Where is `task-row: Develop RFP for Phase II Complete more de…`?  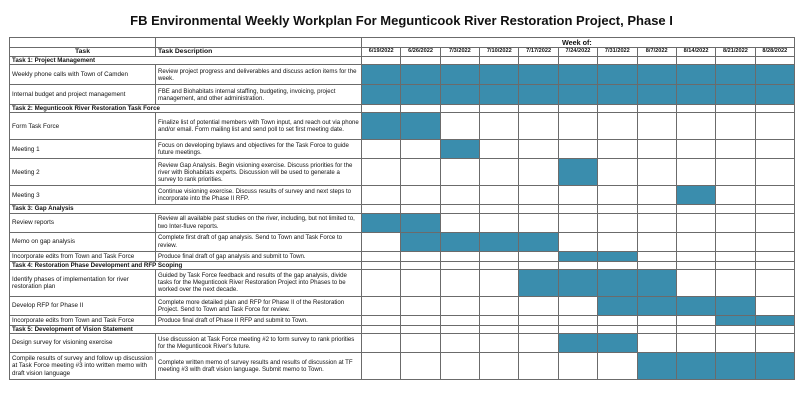 task-row: Develop RFP for Phase II Complete more de… is located at coordinates (402, 305).